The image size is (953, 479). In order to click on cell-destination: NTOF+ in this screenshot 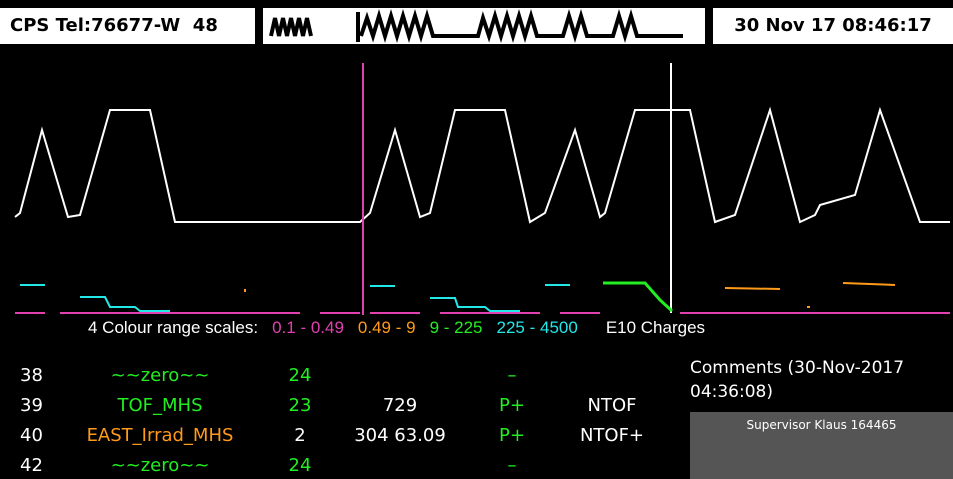, I will do `click(612, 435)`.